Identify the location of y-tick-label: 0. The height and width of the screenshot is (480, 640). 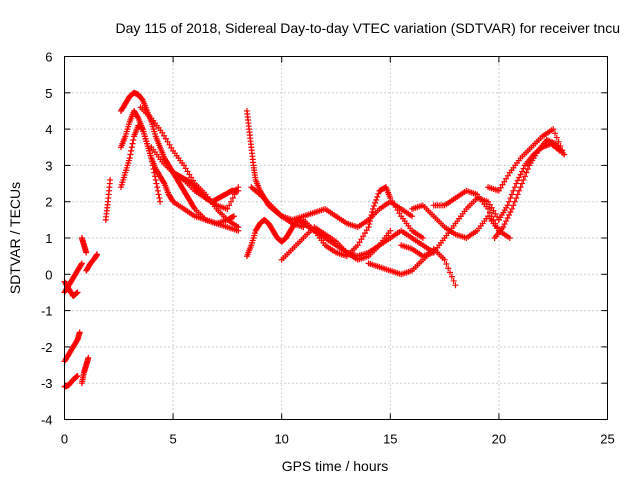
(48, 274).